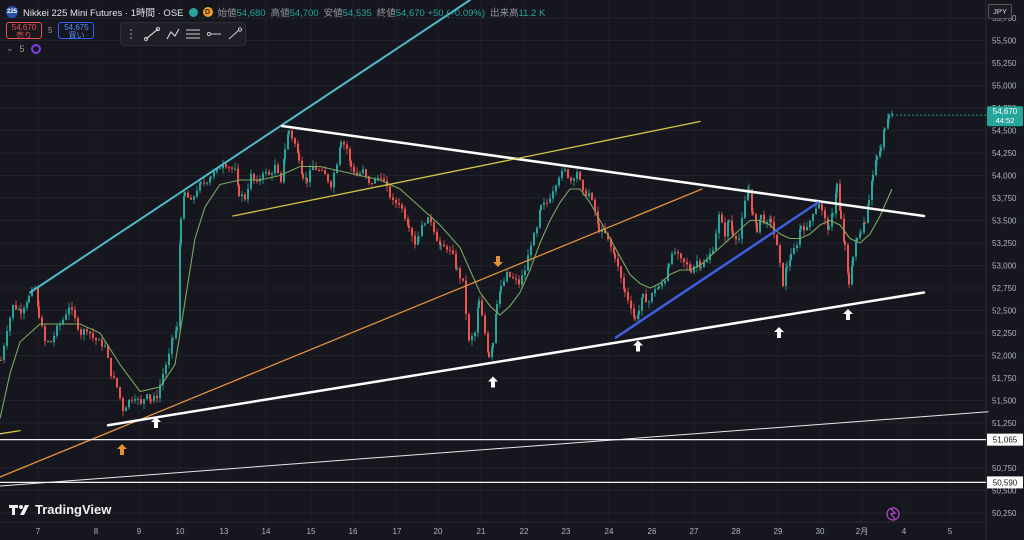 The width and height of the screenshot is (1024, 540). I want to click on y-tick-label: 53,500, so click(1004, 221).